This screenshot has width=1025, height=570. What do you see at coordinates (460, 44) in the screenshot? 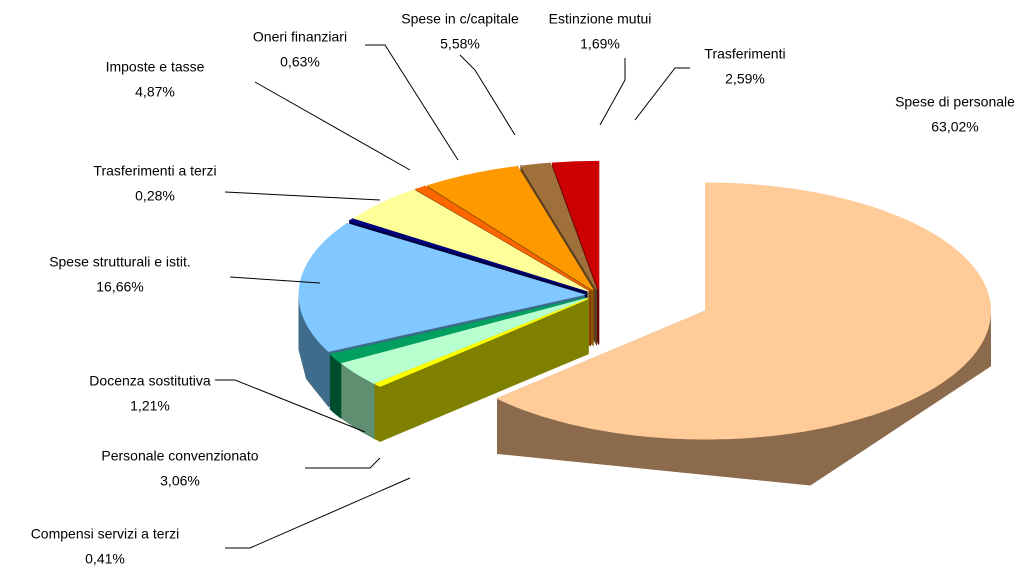
I see `slice-value-label: 5,58%` at bounding box center [460, 44].